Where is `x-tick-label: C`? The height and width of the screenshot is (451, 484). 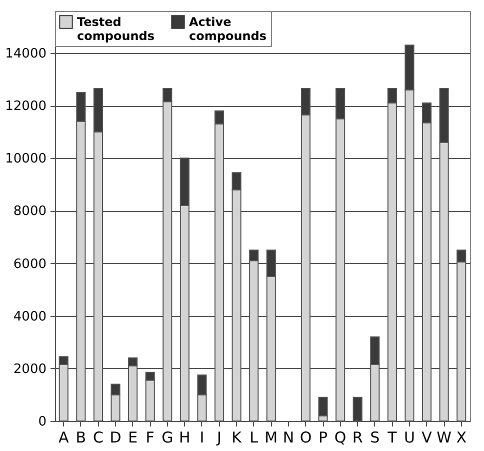
x-tick-label: C is located at coordinates (98, 437).